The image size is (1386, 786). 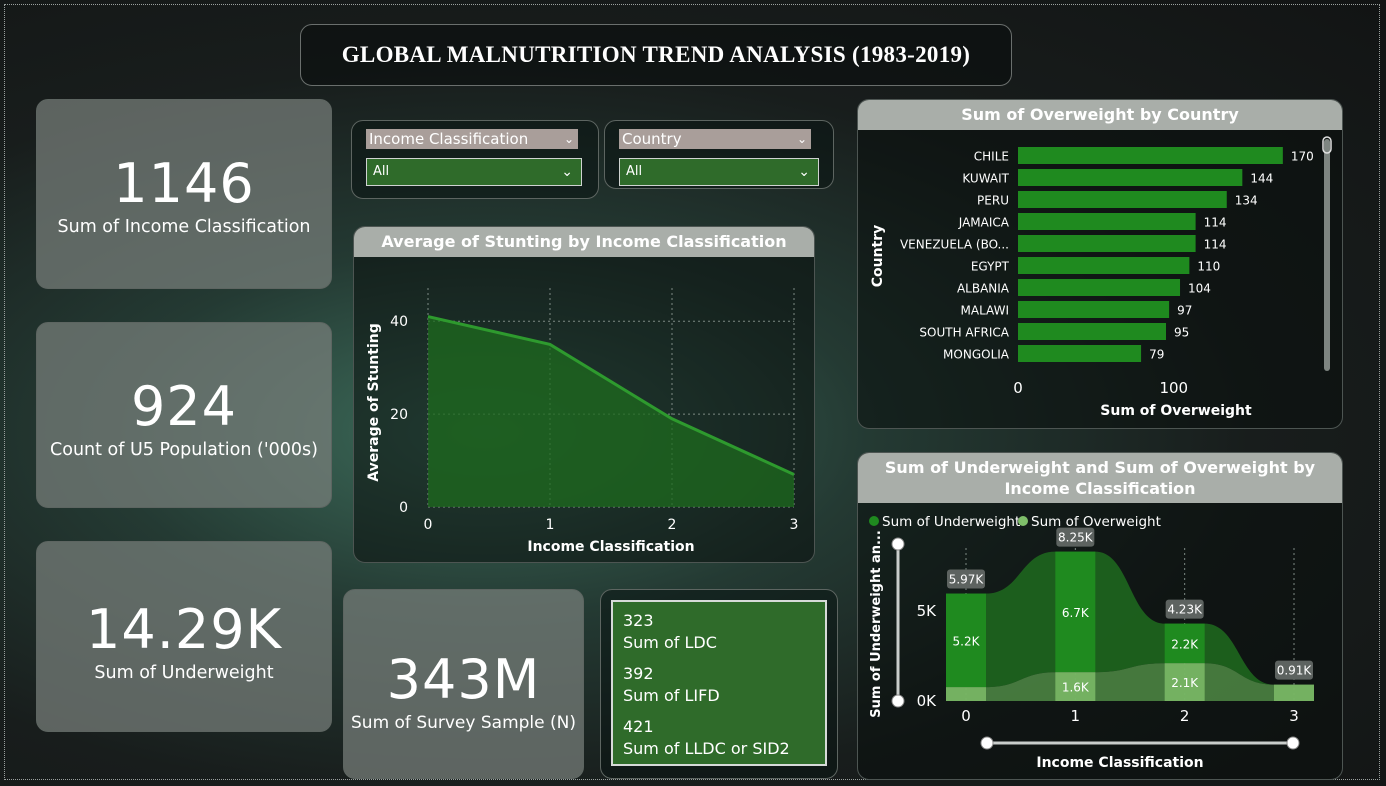 I want to click on total-value-label: 0.91K, so click(x=1295, y=671).